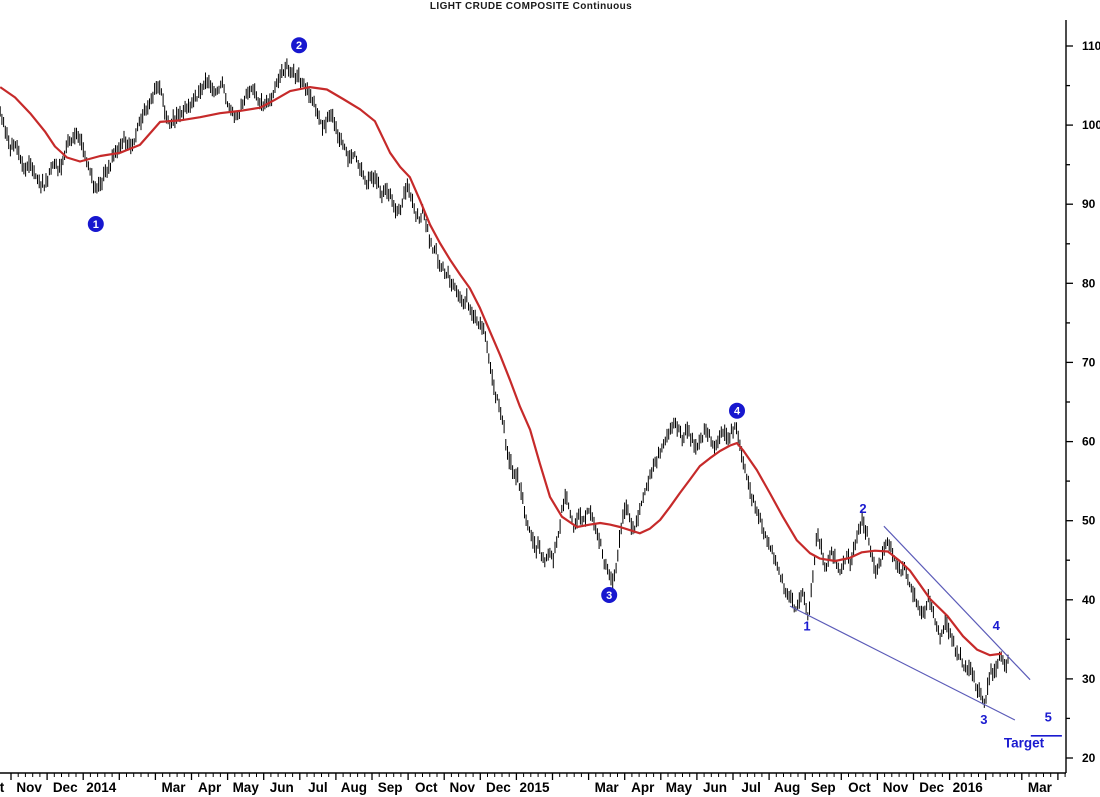  What do you see at coordinates (101, 787) in the screenshot?
I see `svg-text: 2014` at bounding box center [101, 787].